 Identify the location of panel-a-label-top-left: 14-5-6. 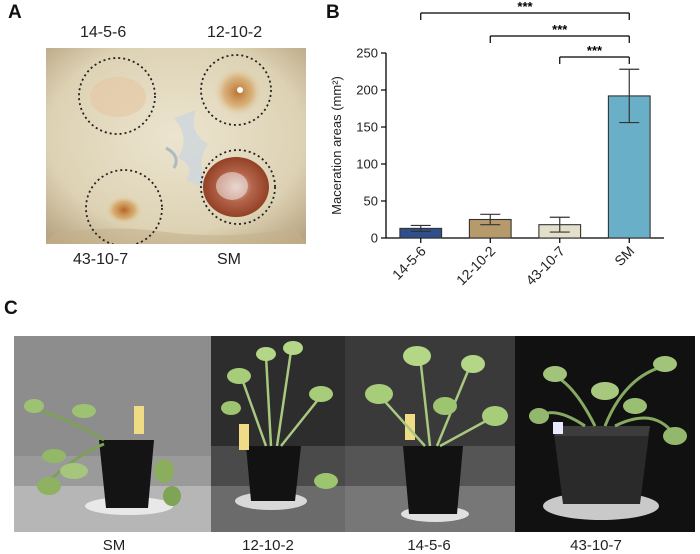
(103, 32).